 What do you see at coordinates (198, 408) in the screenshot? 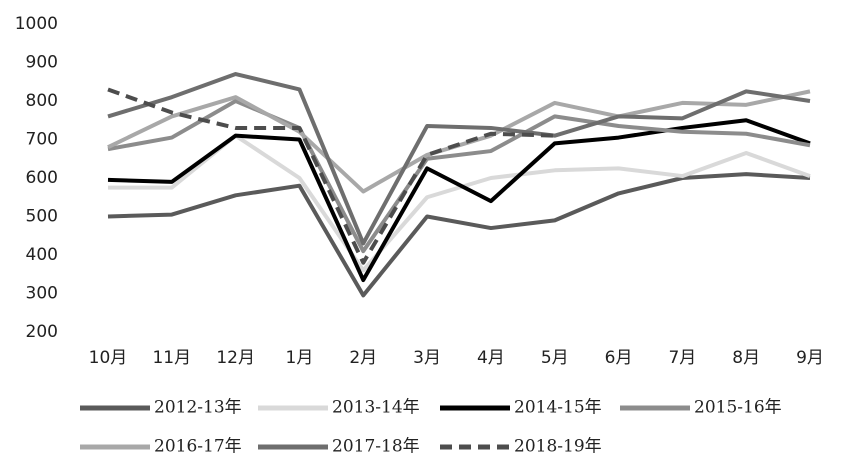
I see `legend-label: 2012-13年` at bounding box center [198, 408].